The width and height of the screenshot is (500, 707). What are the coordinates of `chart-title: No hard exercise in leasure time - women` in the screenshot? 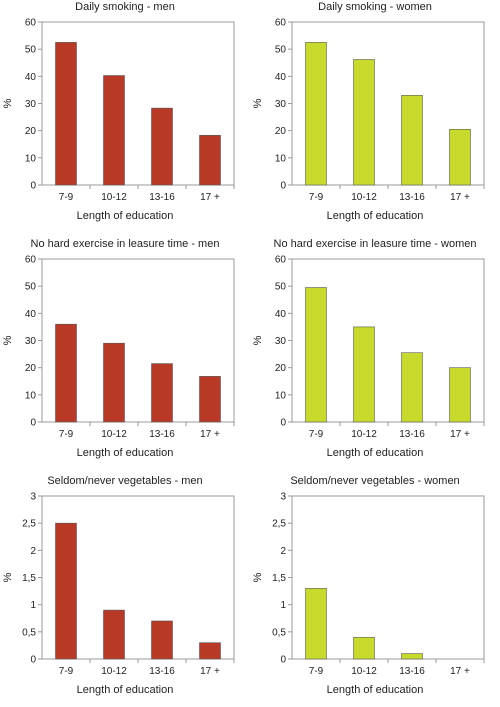 It's located at (375, 244).